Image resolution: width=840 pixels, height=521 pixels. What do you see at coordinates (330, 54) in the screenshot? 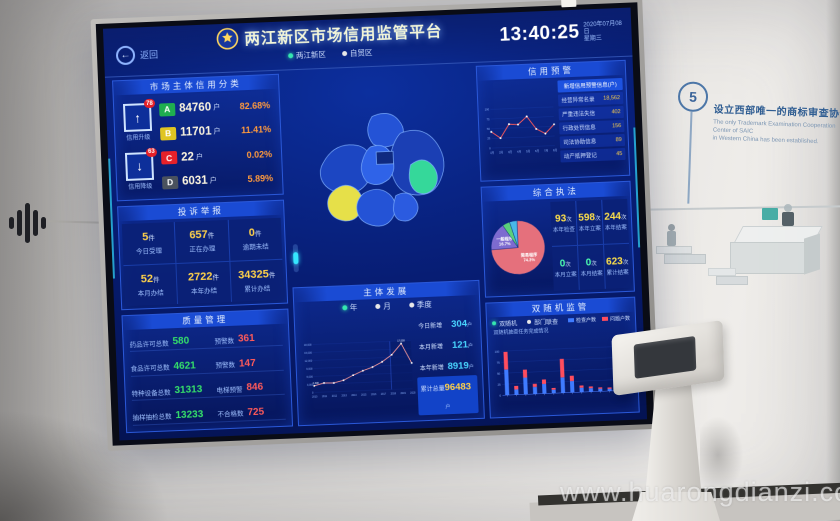
I see `region-toggle-group: 两江新区 自贸区` at bounding box center [330, 54].